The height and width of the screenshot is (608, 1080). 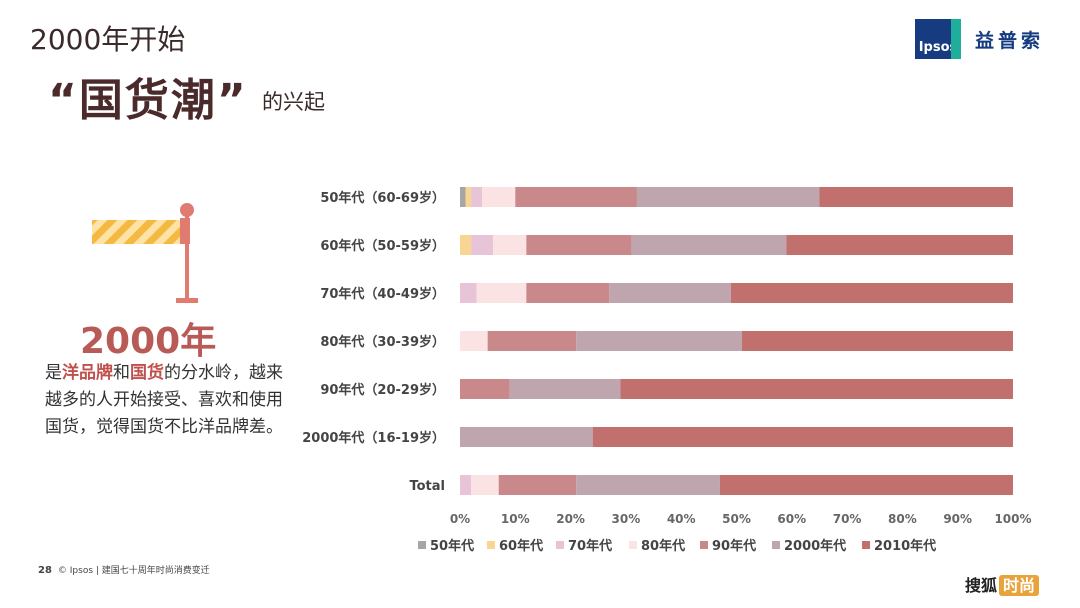 What do you see at coordinates (133, 571) in the screenshot?
I see `footer-text: © Ipsos | 建国七十周年时尚消费变迁` at bounding box center [133, 571].